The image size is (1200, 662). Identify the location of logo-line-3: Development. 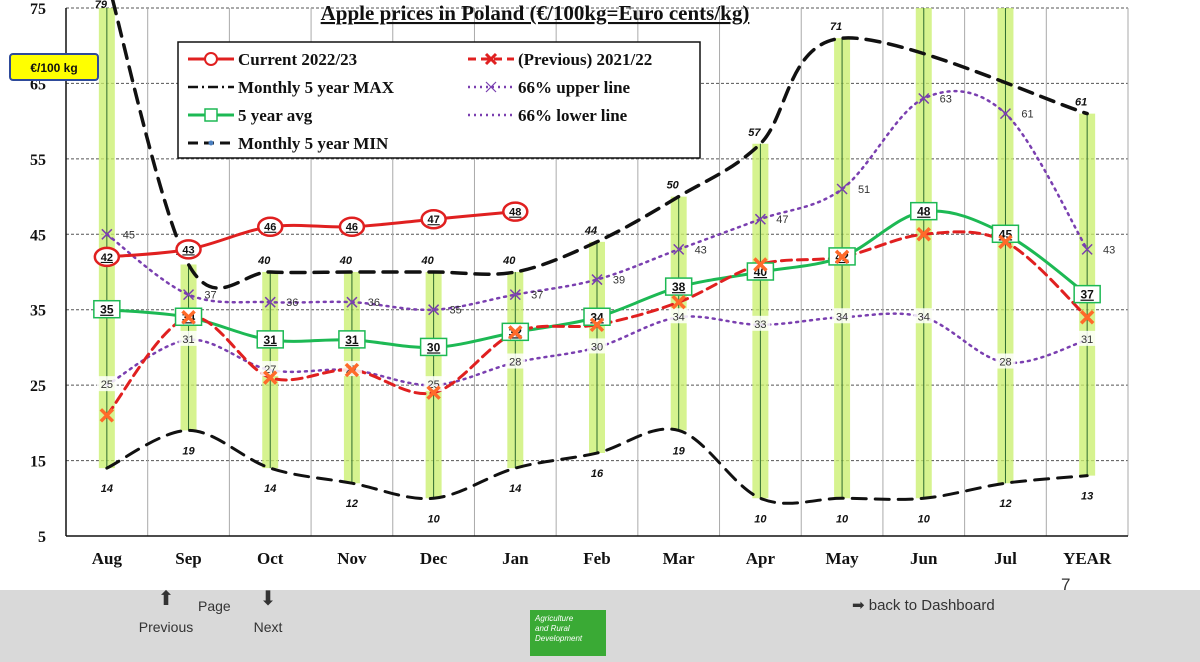
(559, 638).